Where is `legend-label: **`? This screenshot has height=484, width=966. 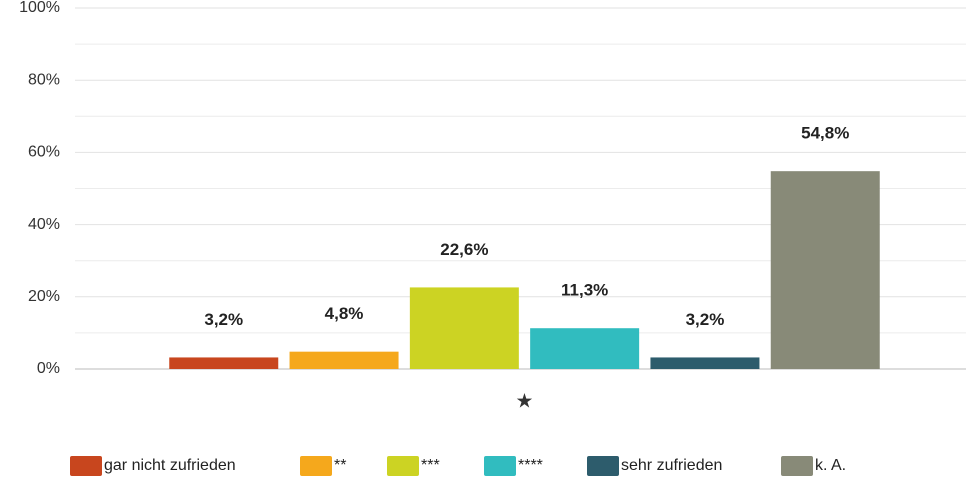 legend-label: ** is located at coordinates (340, 465).